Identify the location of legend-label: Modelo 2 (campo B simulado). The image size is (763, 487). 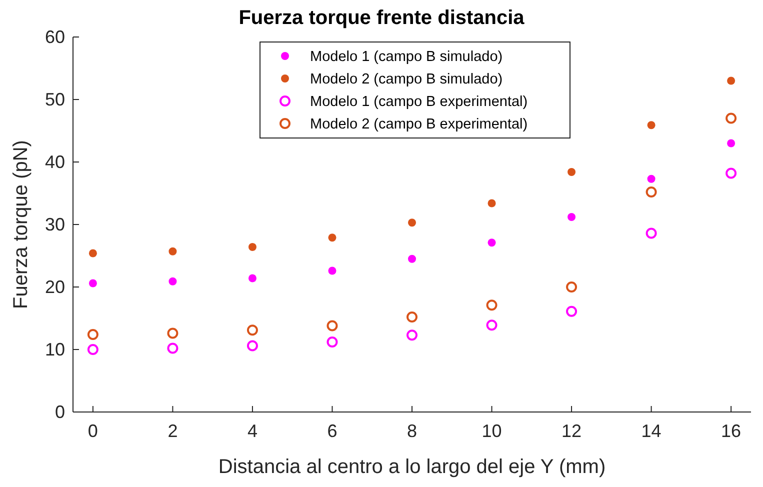
(406, 80).